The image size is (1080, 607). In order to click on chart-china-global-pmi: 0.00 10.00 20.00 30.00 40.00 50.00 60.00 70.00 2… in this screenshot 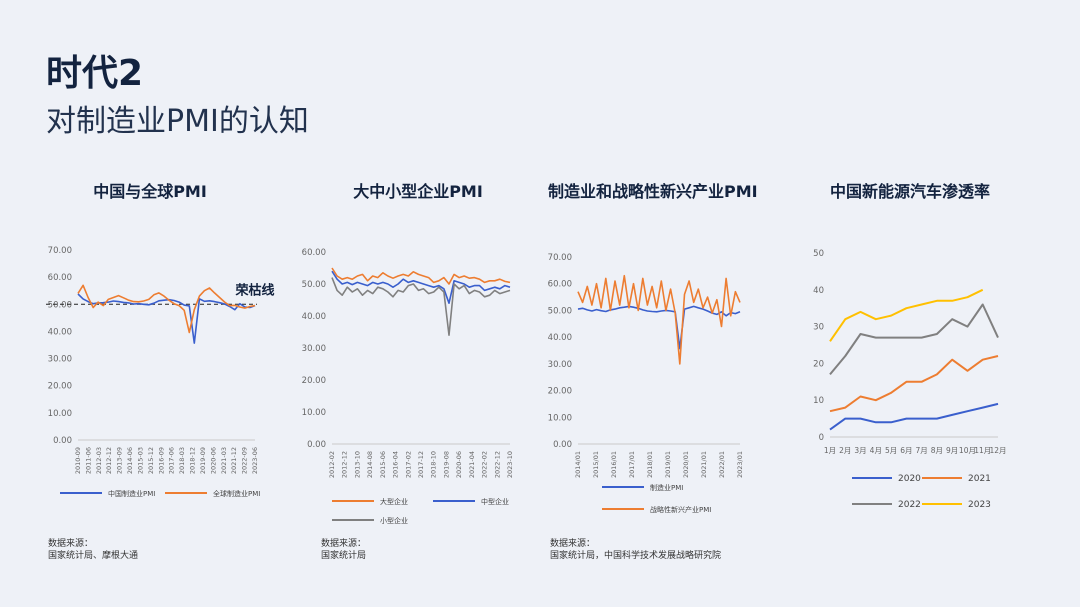, I will do `click(160, 372)`.